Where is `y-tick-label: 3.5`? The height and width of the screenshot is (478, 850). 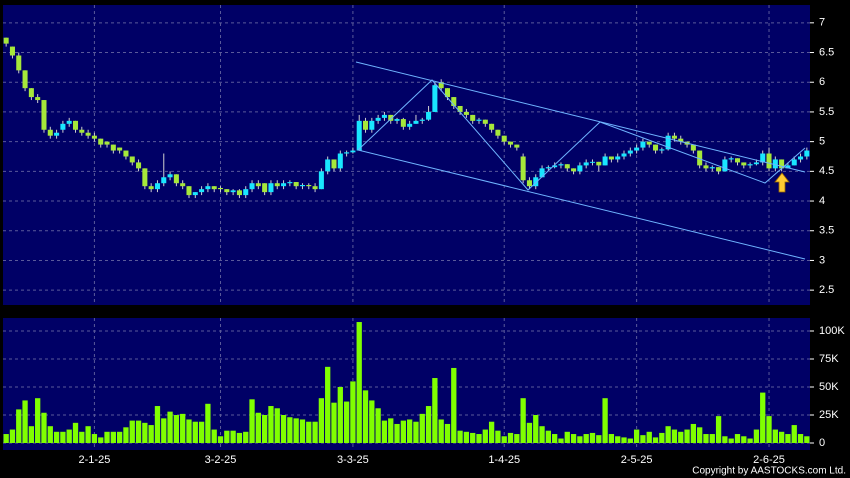 y-tick-label: 3.5 is located at coordinates (826, 231).